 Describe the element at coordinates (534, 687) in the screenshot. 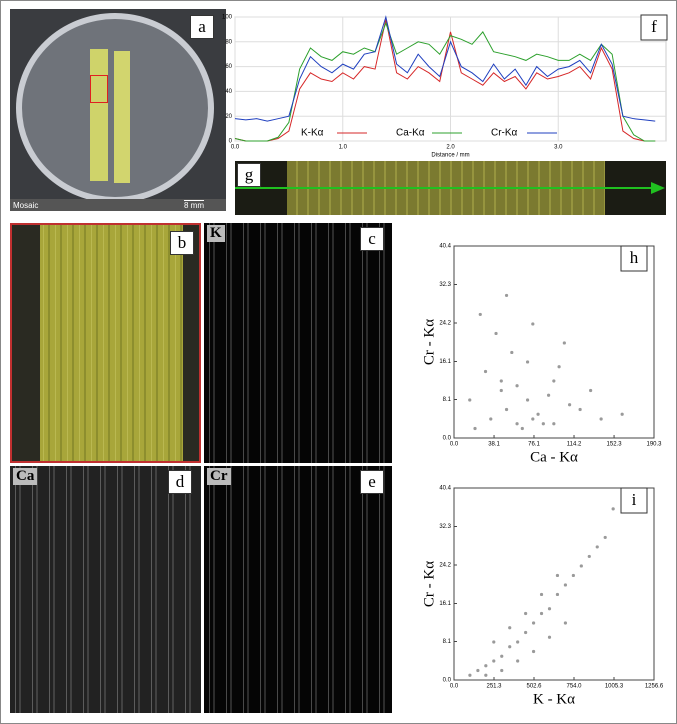

I see `x-tick-label: 502.6` at that location.